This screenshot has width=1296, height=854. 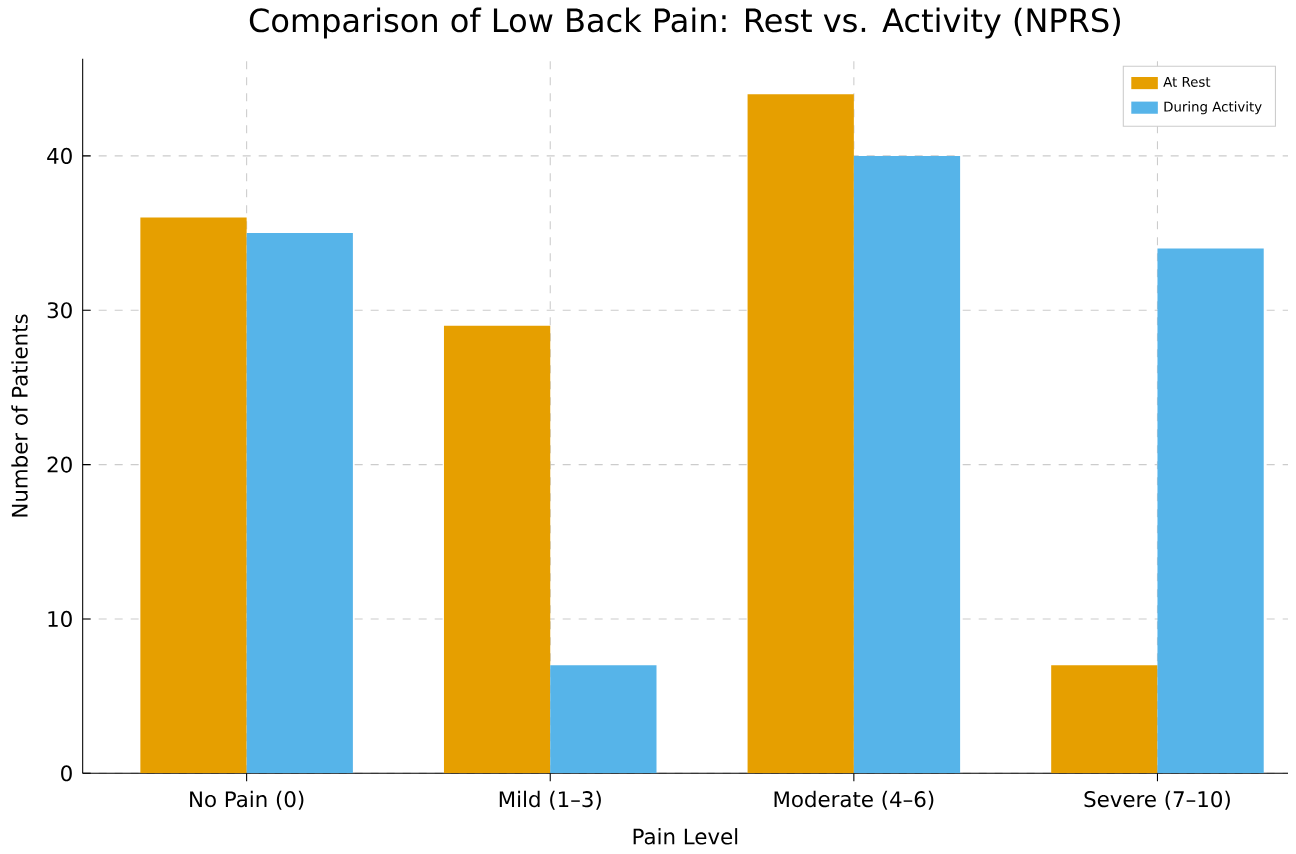 What do you see at coordinates (19, 415) in the screenshot?
I see `y-axis-title: Number of Patients` at bounding box center [19, 415].